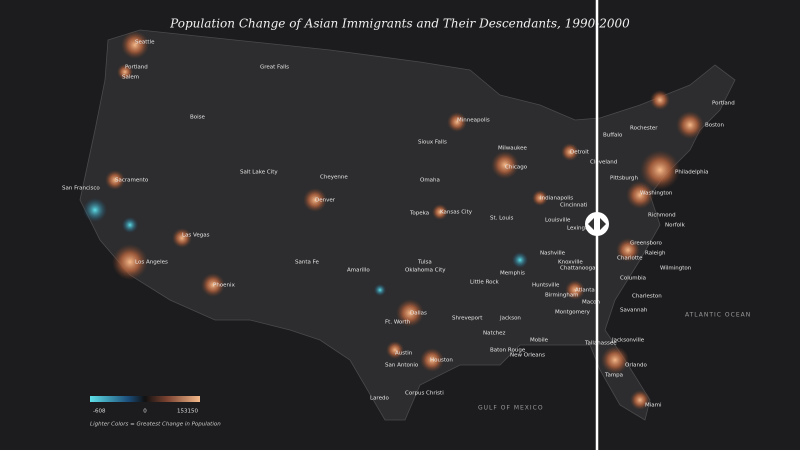 This screenshot has height=450, width=800. What do you see at coordinates (646, 244) in the screenshot?
I see `city-label: Greensboro` at bounding box center [646, 244].